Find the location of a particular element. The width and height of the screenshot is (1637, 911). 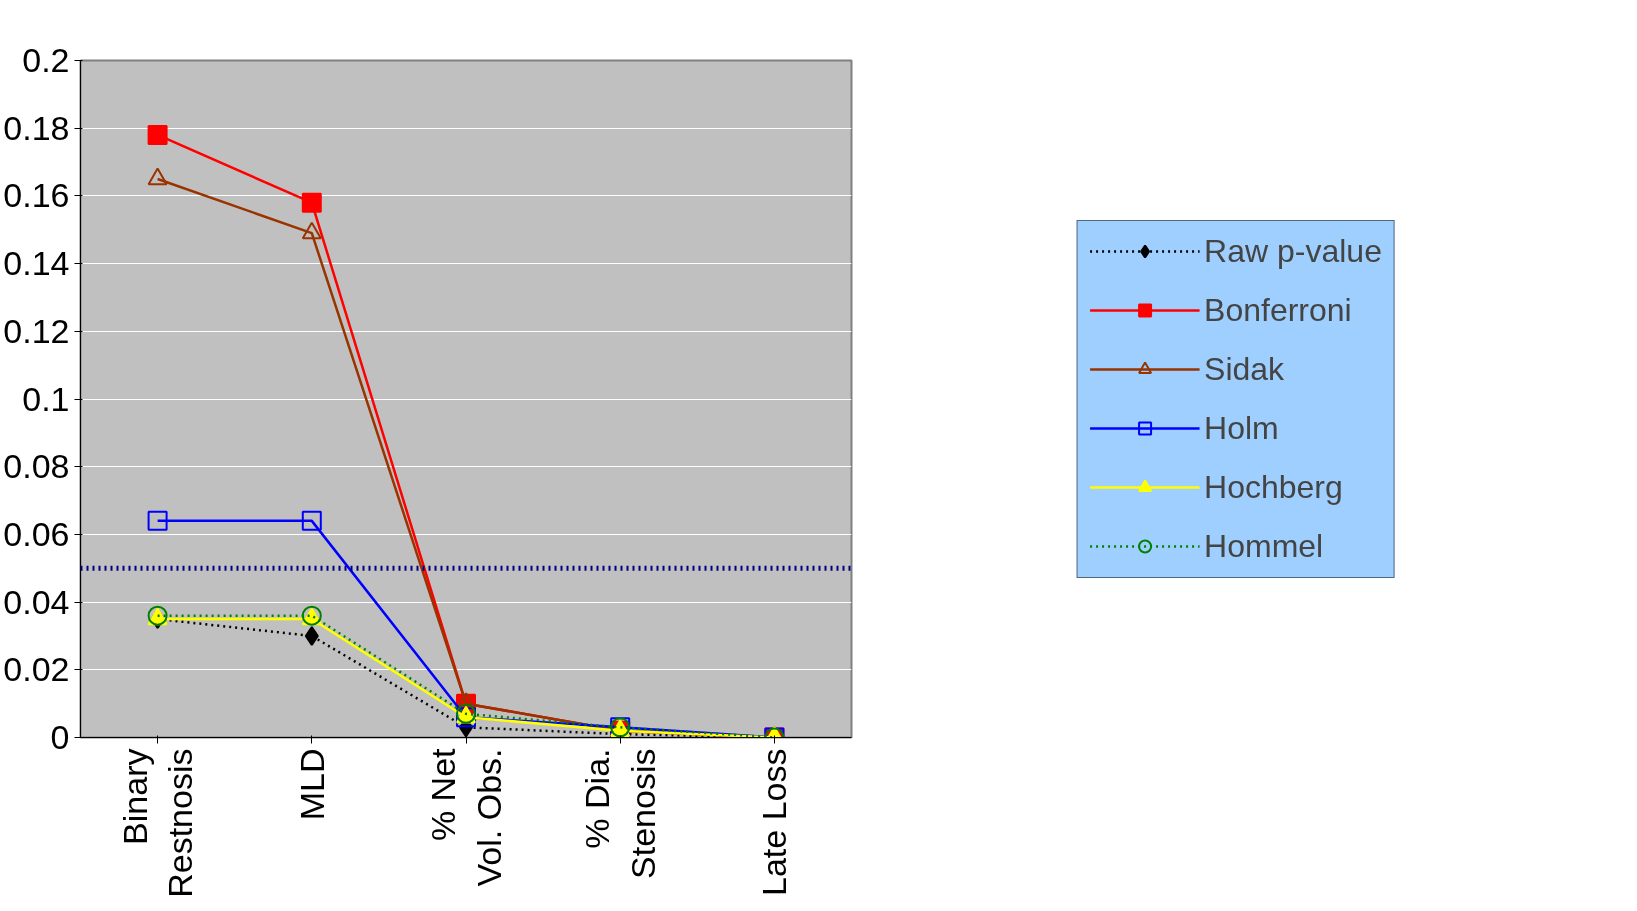

legend-label: Hommel is located at coordinates (1264, 546).